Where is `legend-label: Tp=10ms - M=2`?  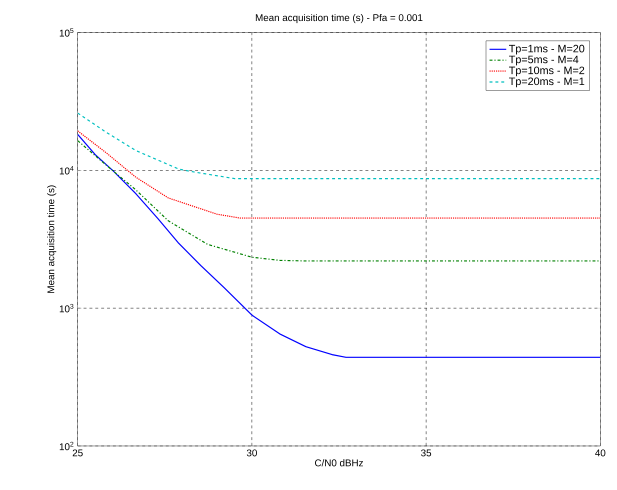
legend-label: Tp=10ms - M=2 is located at coordinates (546, 71).